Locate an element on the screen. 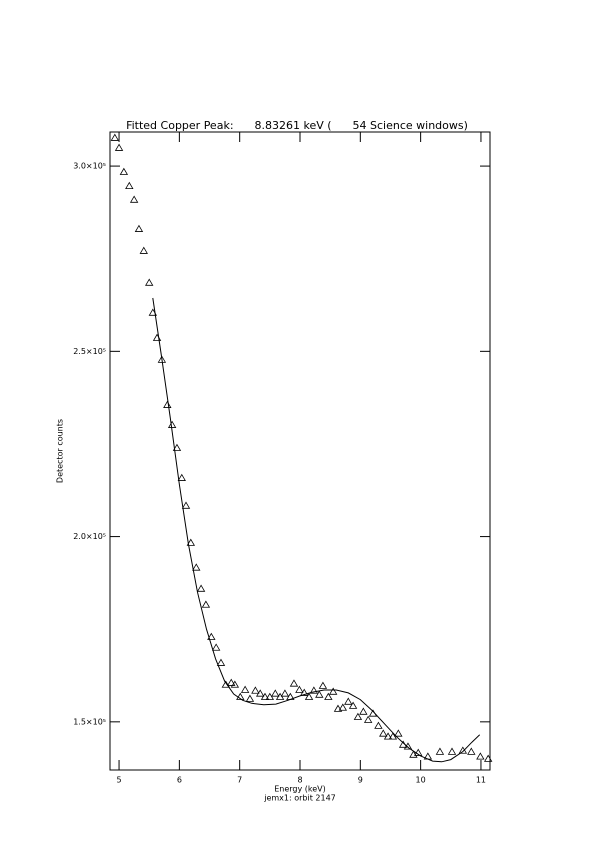 Image resolution: width=595 pixels, height=842 pixels. y-tick-label: 2.0×10⁵ is located at coordinates (89, 536).